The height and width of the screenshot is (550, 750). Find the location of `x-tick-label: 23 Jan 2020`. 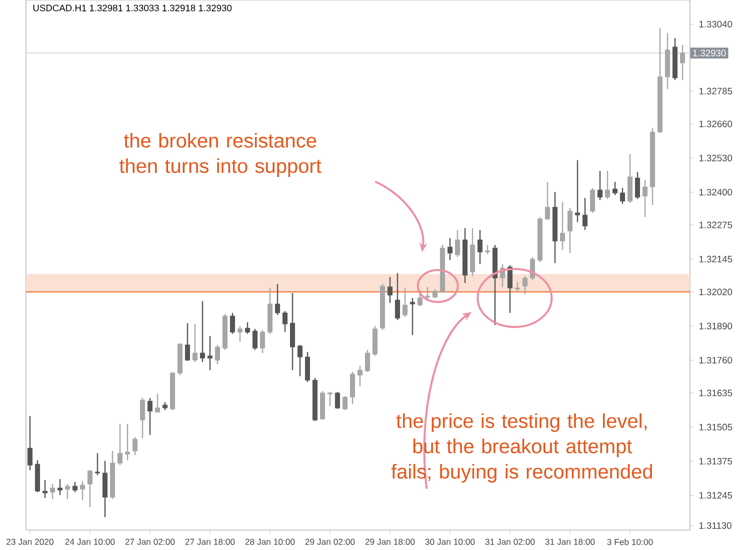

x-tick-label: 23 Jan 2020 is located at coordinates (30, 541).